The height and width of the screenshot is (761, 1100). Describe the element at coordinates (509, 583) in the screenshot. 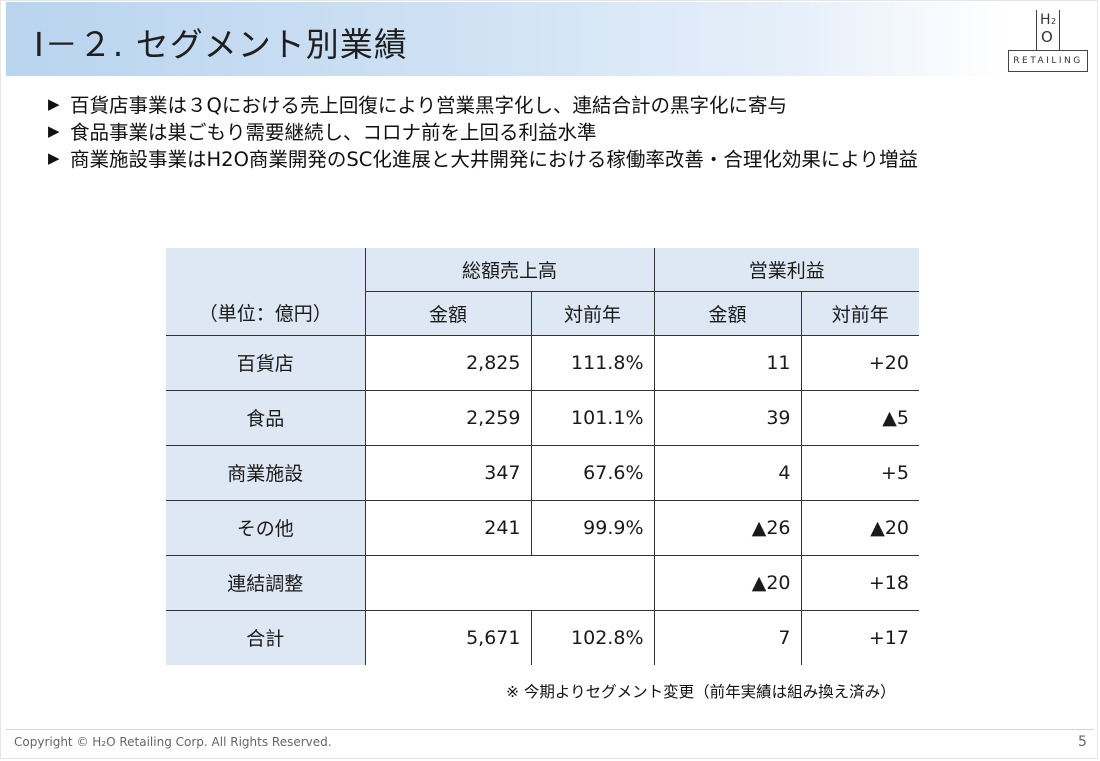

I see `sales-empty-cell` at that location.